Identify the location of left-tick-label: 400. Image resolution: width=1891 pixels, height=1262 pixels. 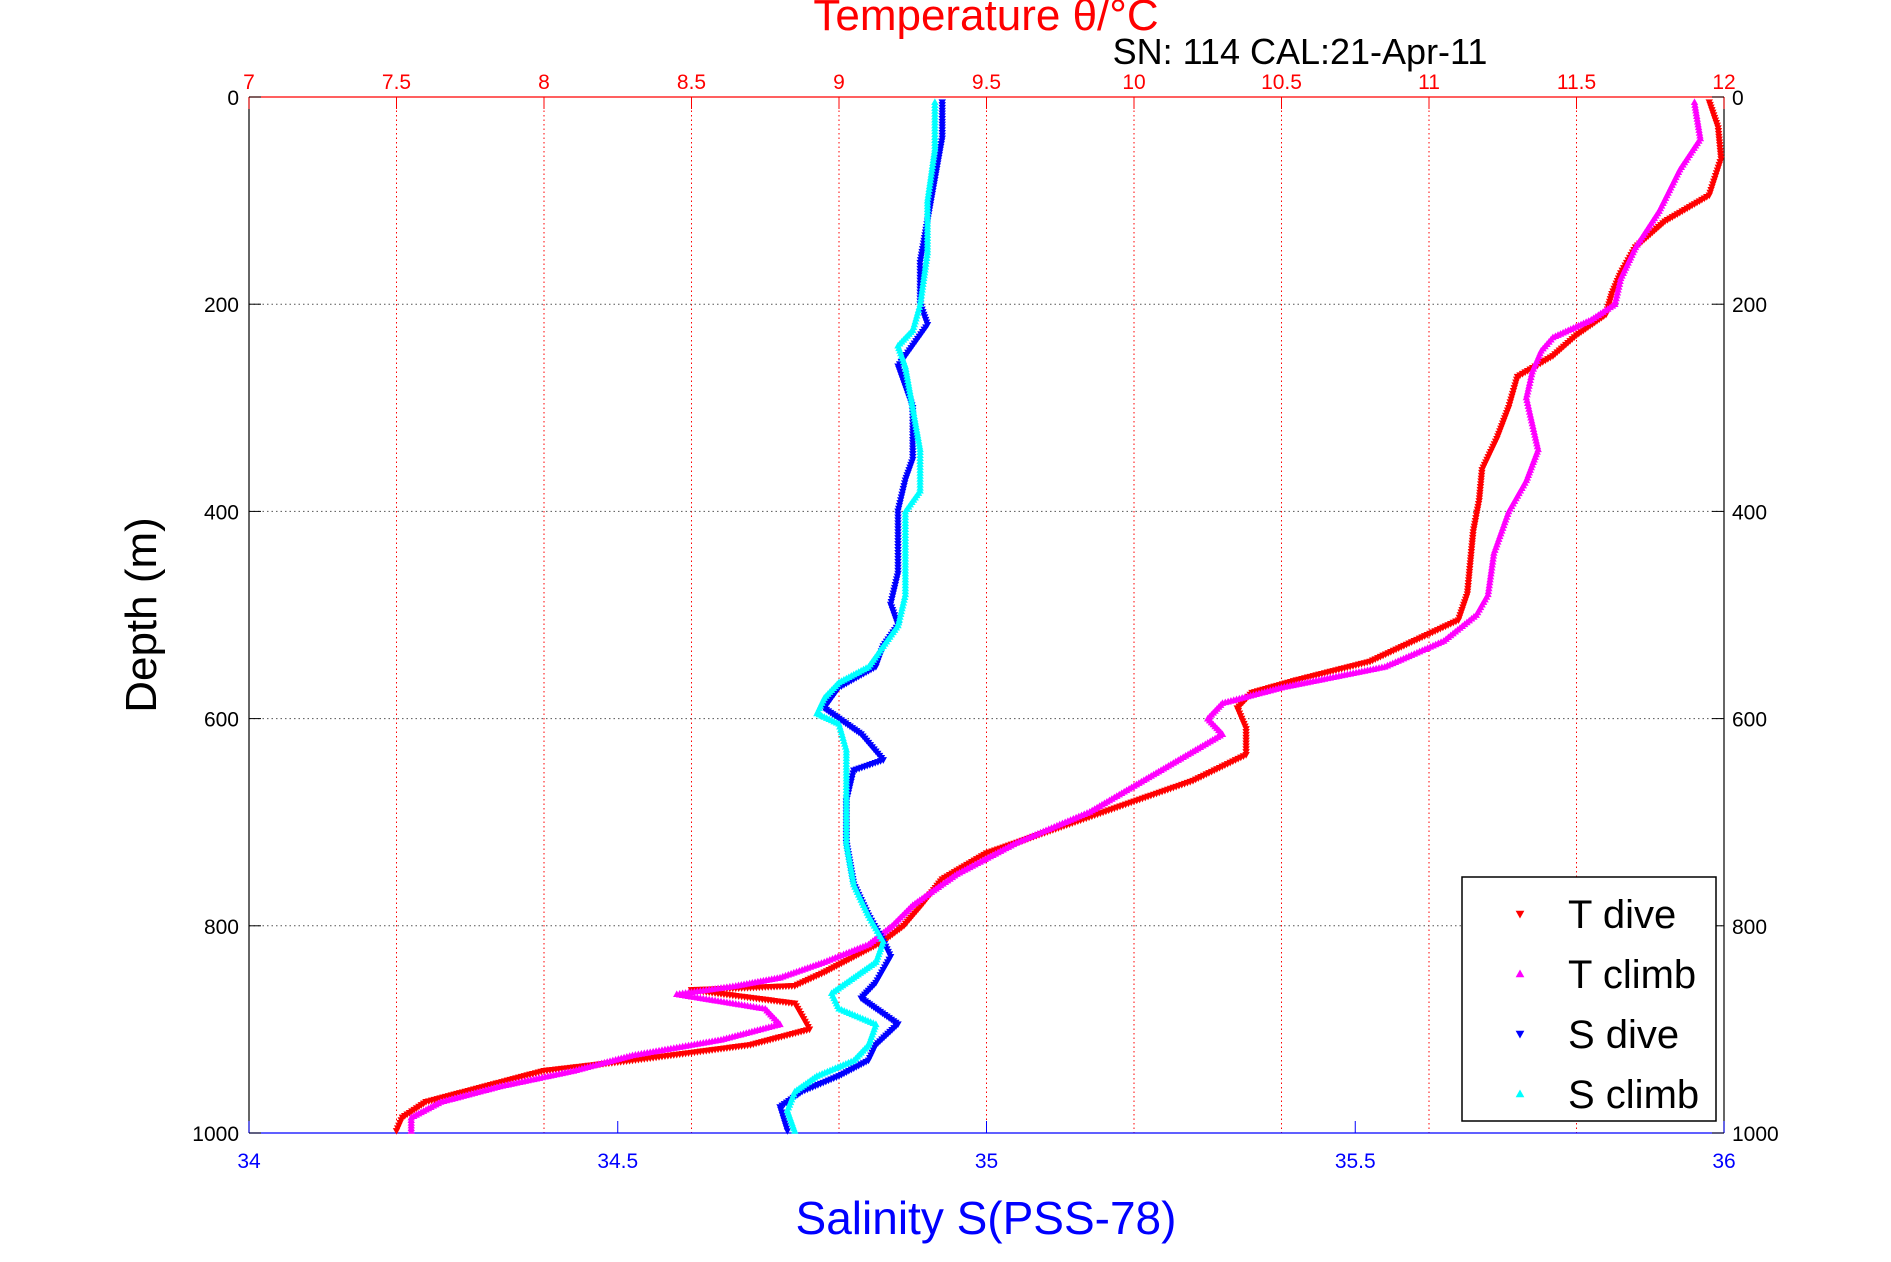
(221, 512).